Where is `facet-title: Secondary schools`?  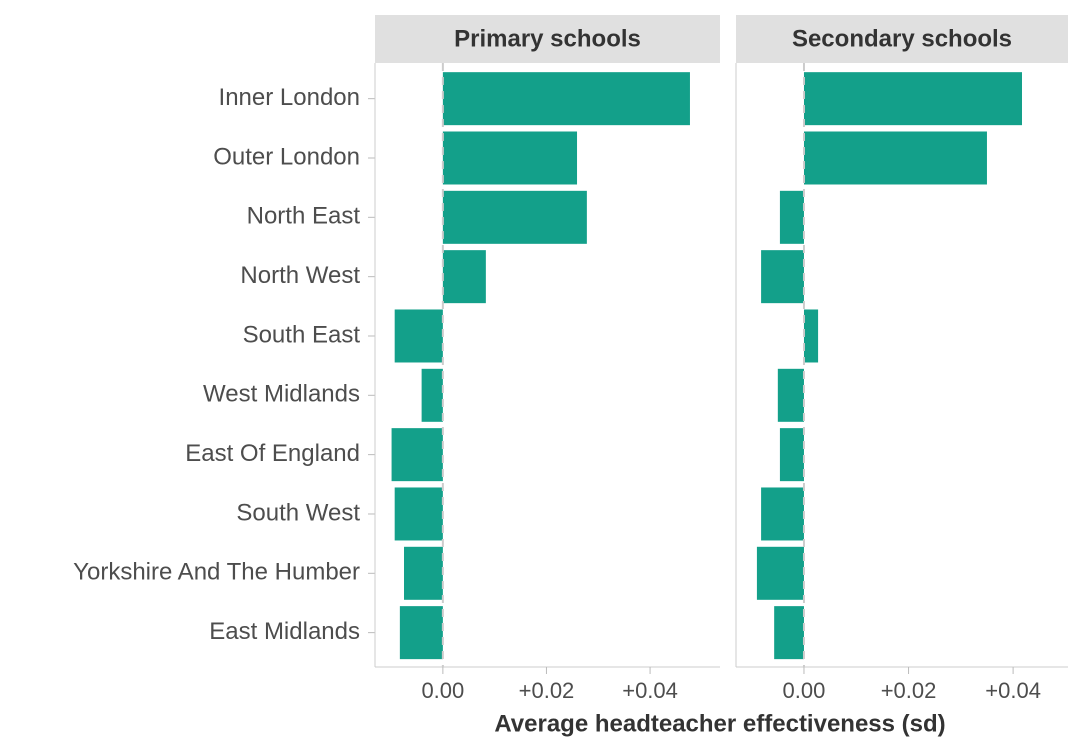
facet-title: Secondary schools is located at coordinates (902, 38).